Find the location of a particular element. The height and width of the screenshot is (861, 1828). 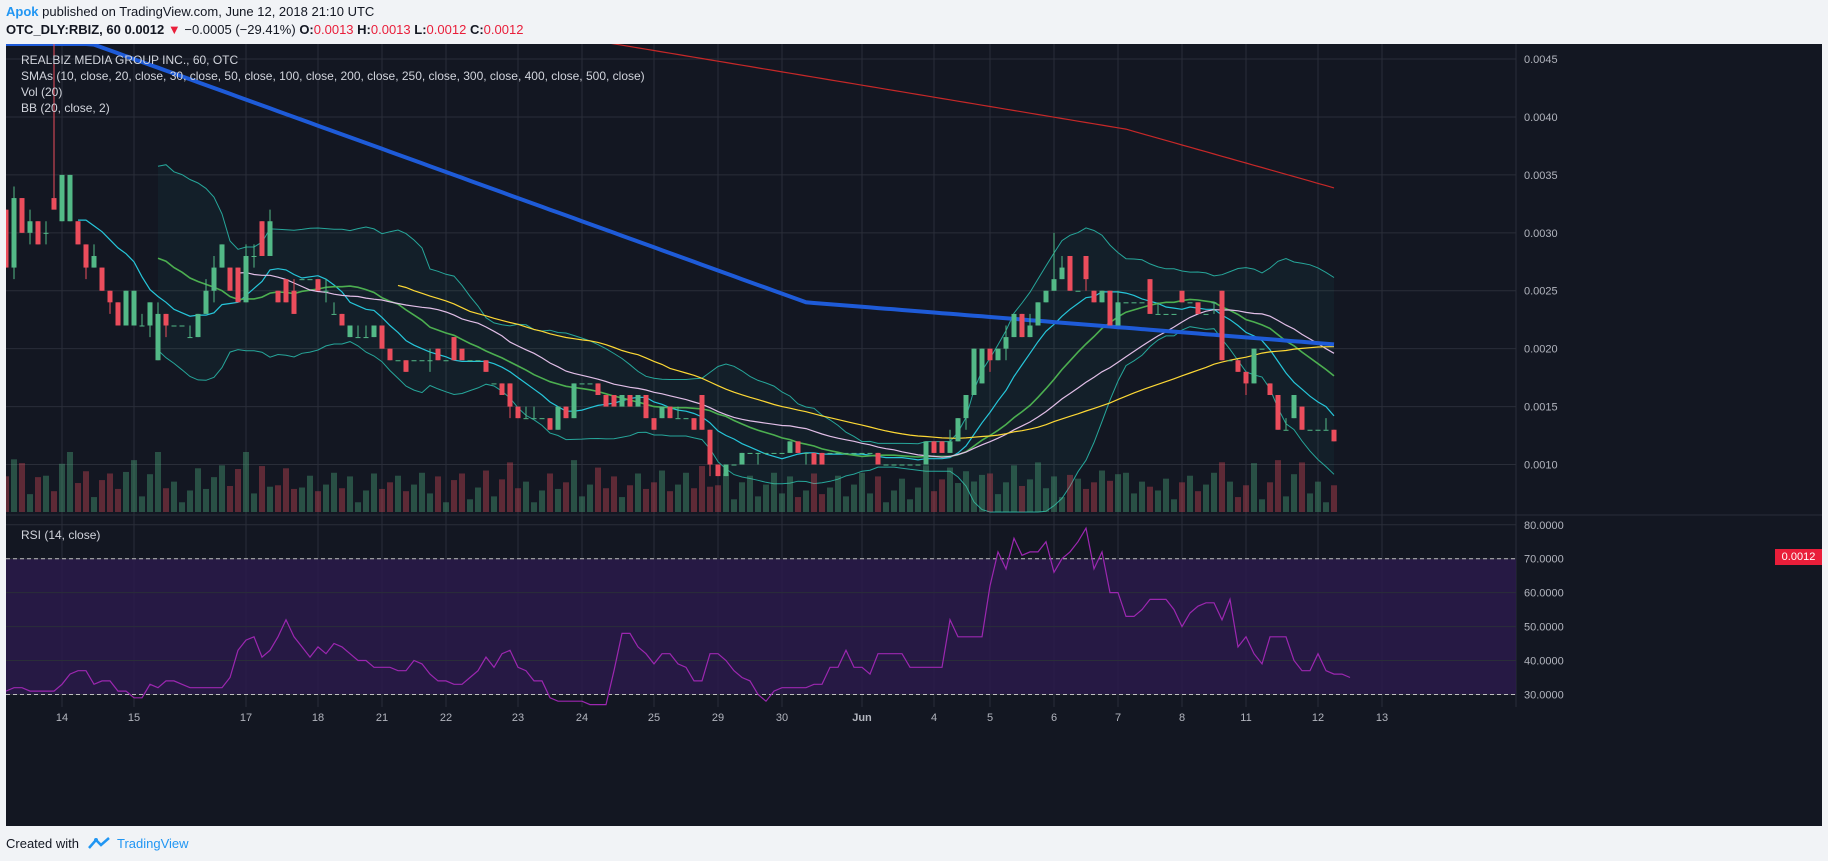

bb-lower-line is located at coordinates (746, 419).